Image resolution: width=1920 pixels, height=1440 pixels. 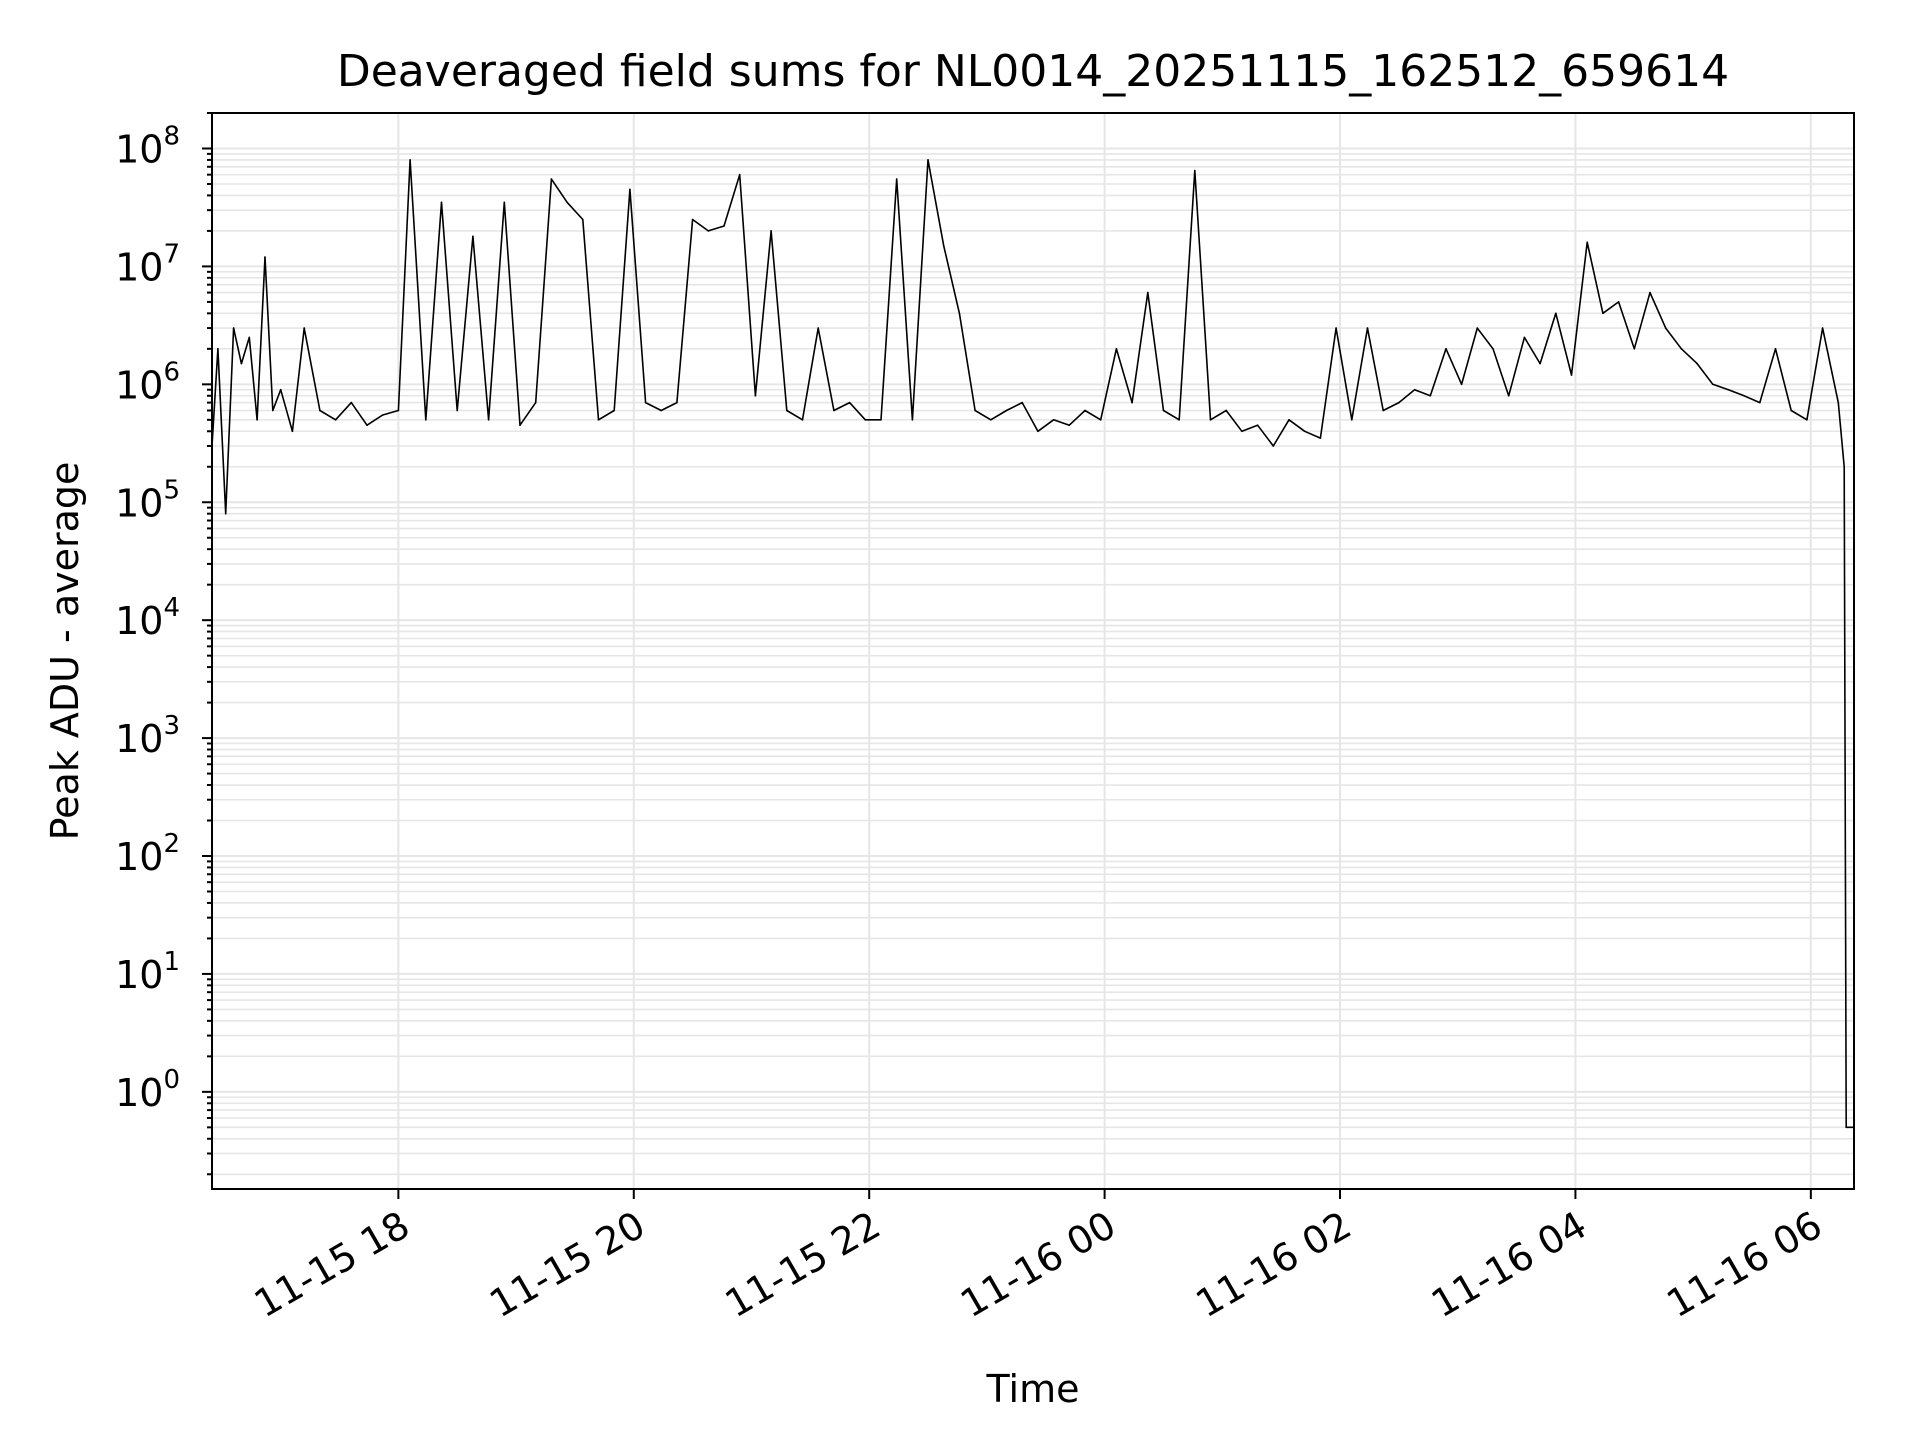 I want to click on y-tick-label: 10⁴, so click(x=147, y=618).